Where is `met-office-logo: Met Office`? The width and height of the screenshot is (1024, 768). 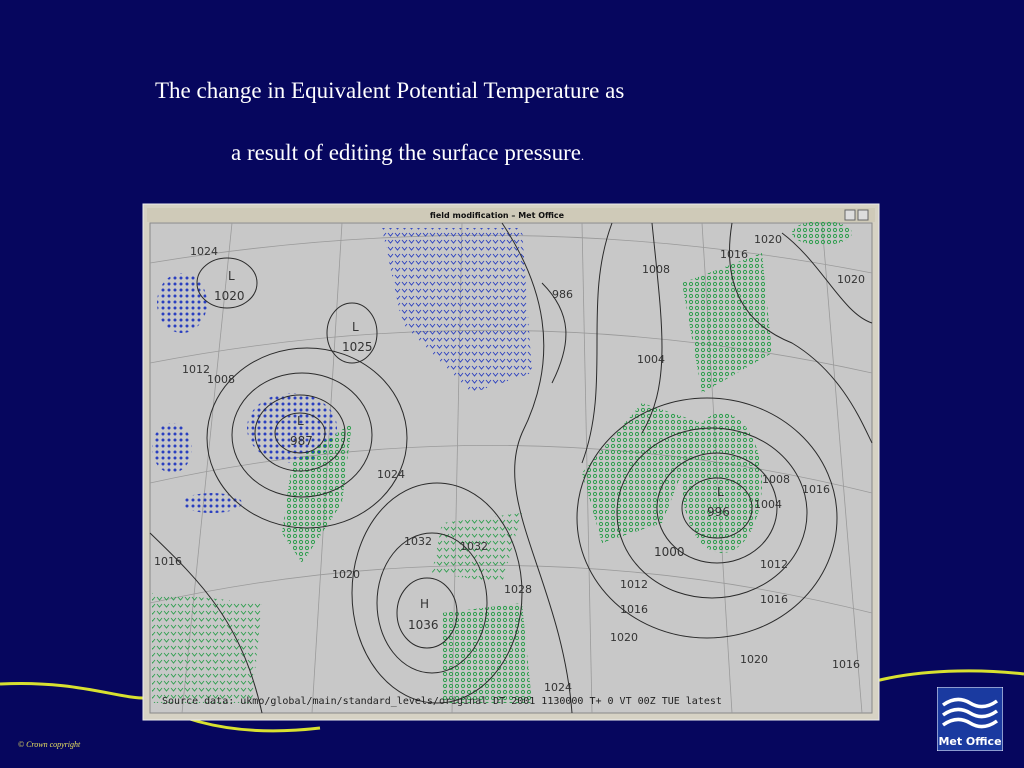 met-office-logo: Met Office is located at coordinates (970, 719).